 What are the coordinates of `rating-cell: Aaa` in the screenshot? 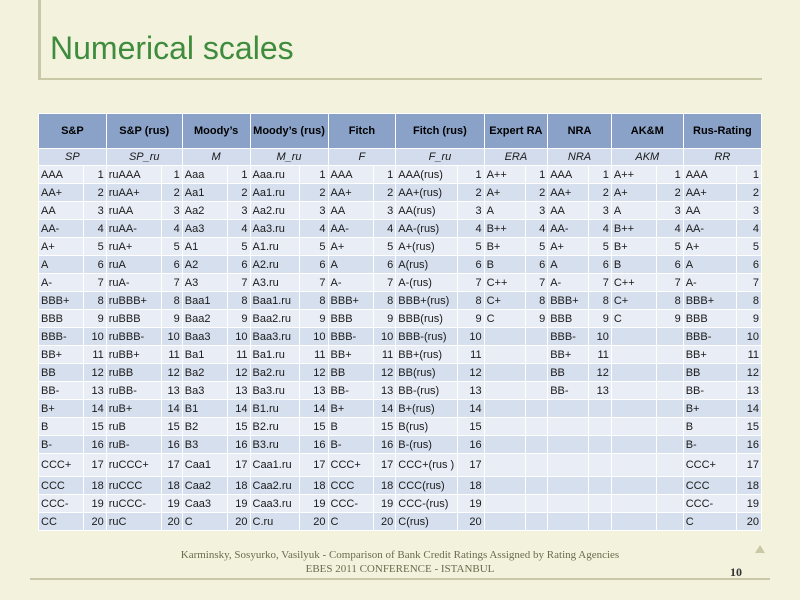 It's located at (204, 174).